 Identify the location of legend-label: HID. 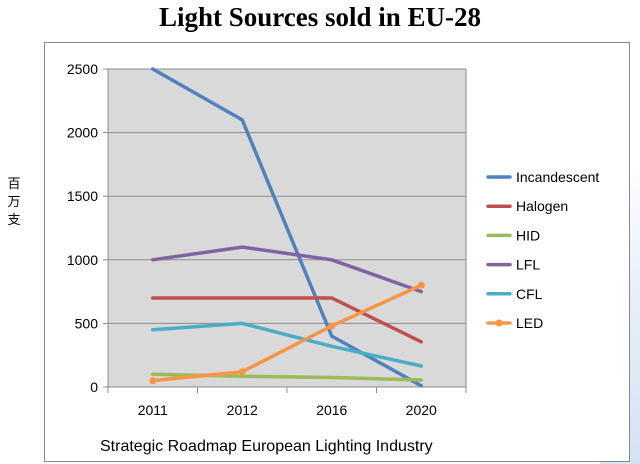
(528, 235).